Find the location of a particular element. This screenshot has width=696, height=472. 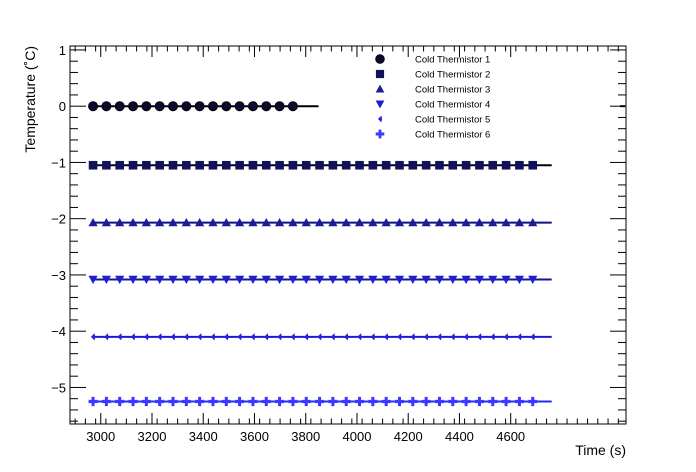

y-tick-label: 1 is located at coordinates (62, 50).